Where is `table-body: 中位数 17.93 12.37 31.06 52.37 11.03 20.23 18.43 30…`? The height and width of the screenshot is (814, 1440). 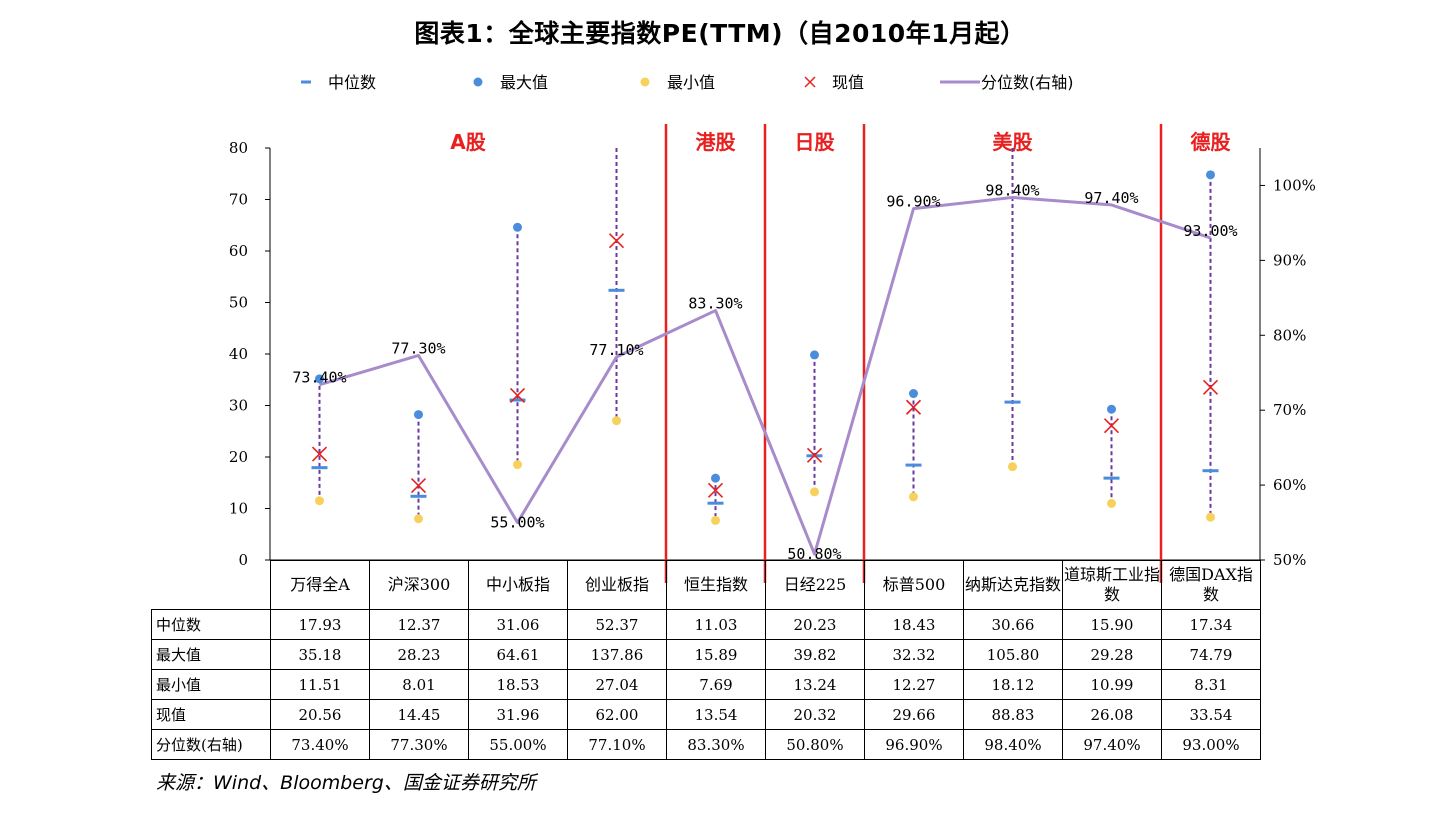
table-body: 中位数 17.93 12.37 31.06 52.37 11.03 20.23 18.43 30… is located at coordinates (706, 684).